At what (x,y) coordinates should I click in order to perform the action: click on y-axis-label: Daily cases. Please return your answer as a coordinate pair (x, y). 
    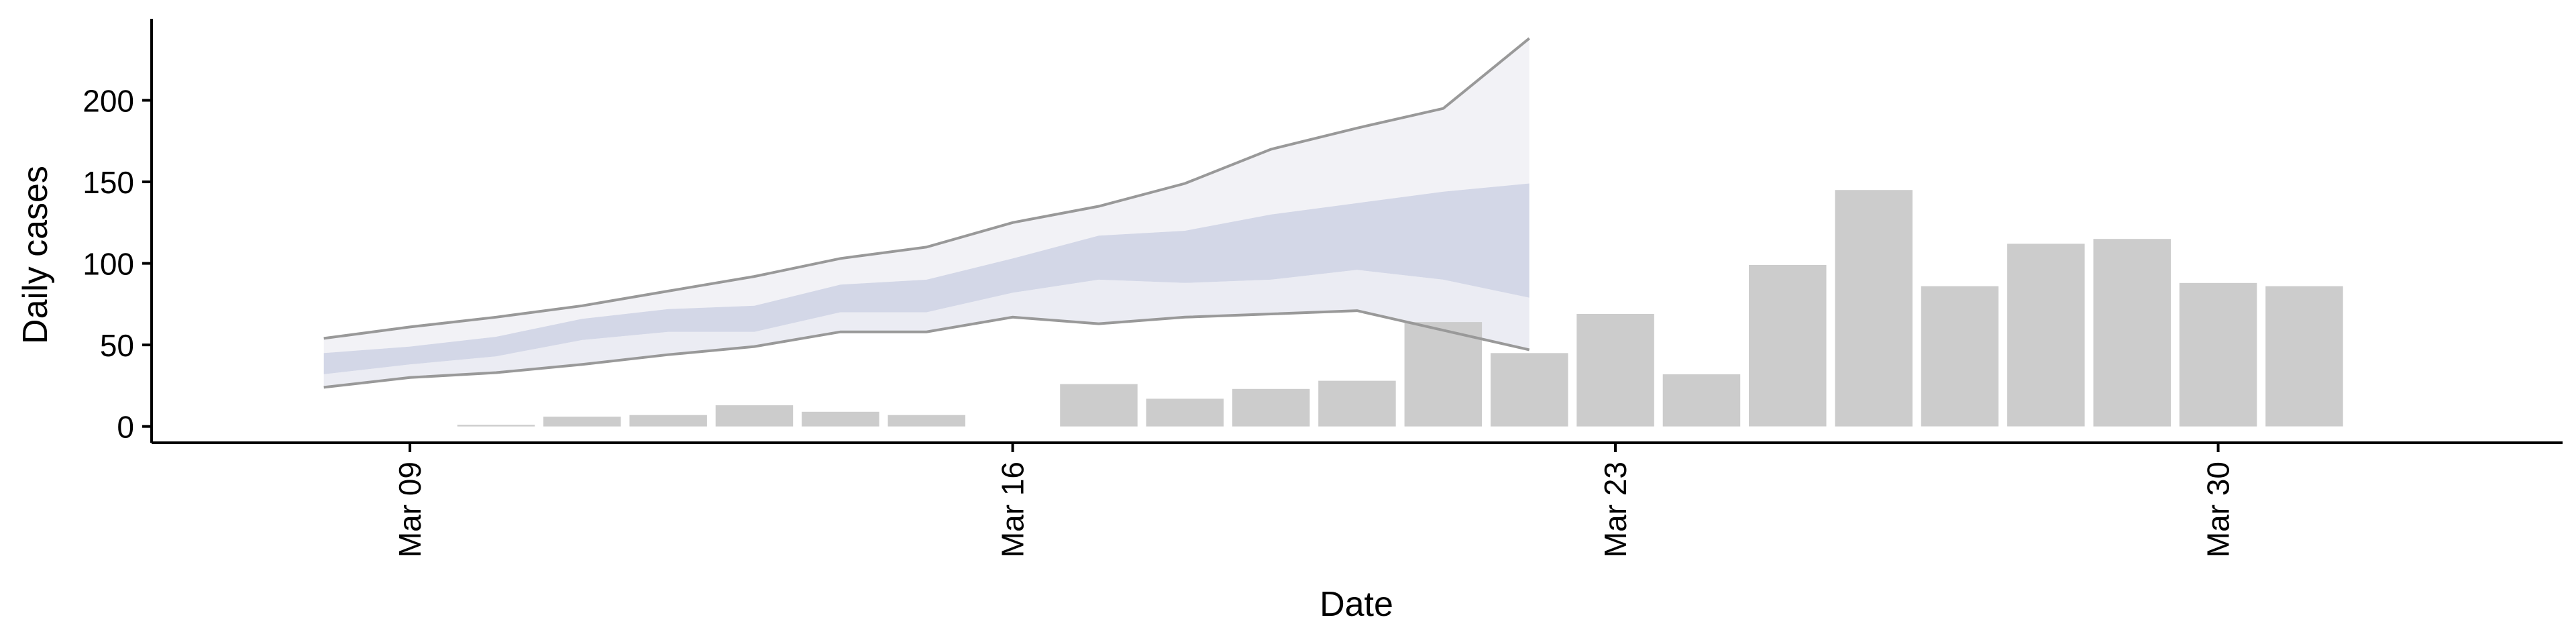
    Looking at the image, I should click on (35, 255).